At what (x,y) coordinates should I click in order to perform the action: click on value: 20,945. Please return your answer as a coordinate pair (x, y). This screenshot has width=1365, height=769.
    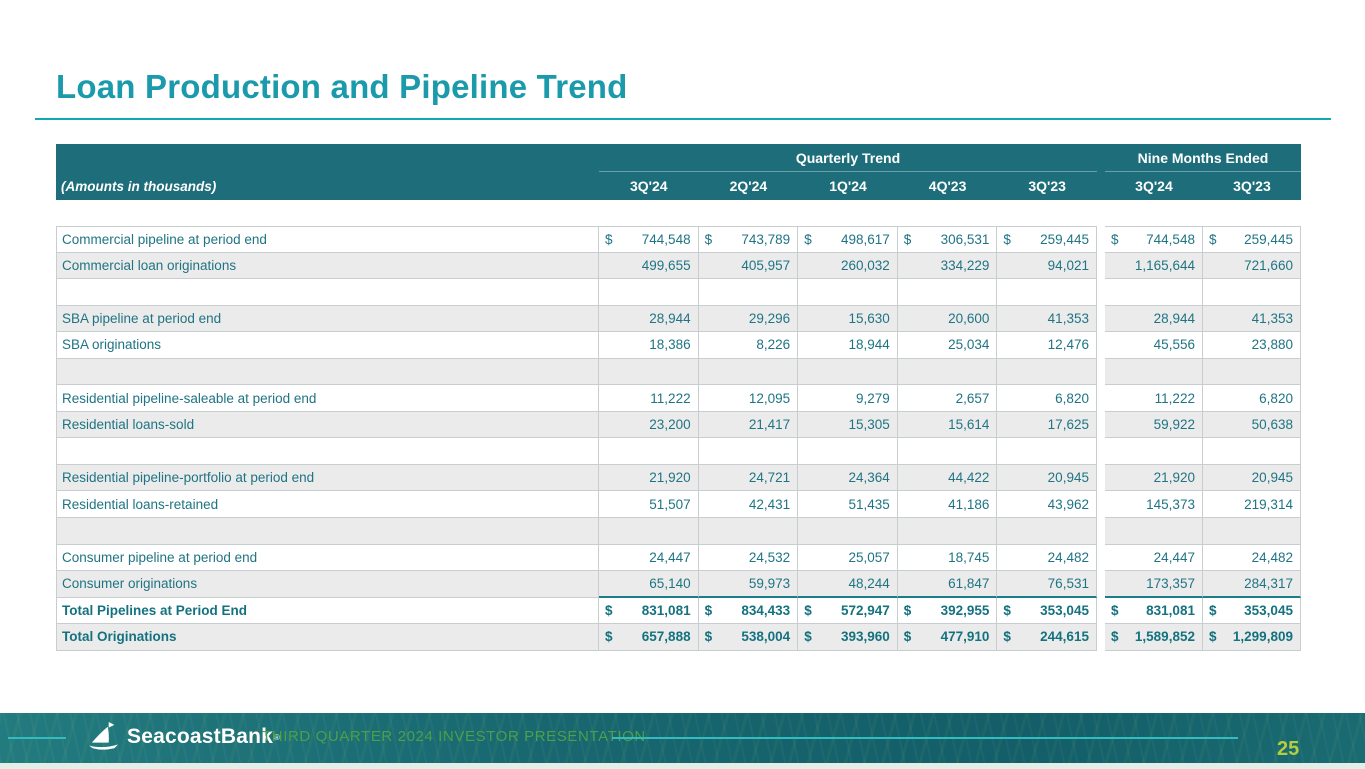
    Looking at the image, I should click on (1272, 478).